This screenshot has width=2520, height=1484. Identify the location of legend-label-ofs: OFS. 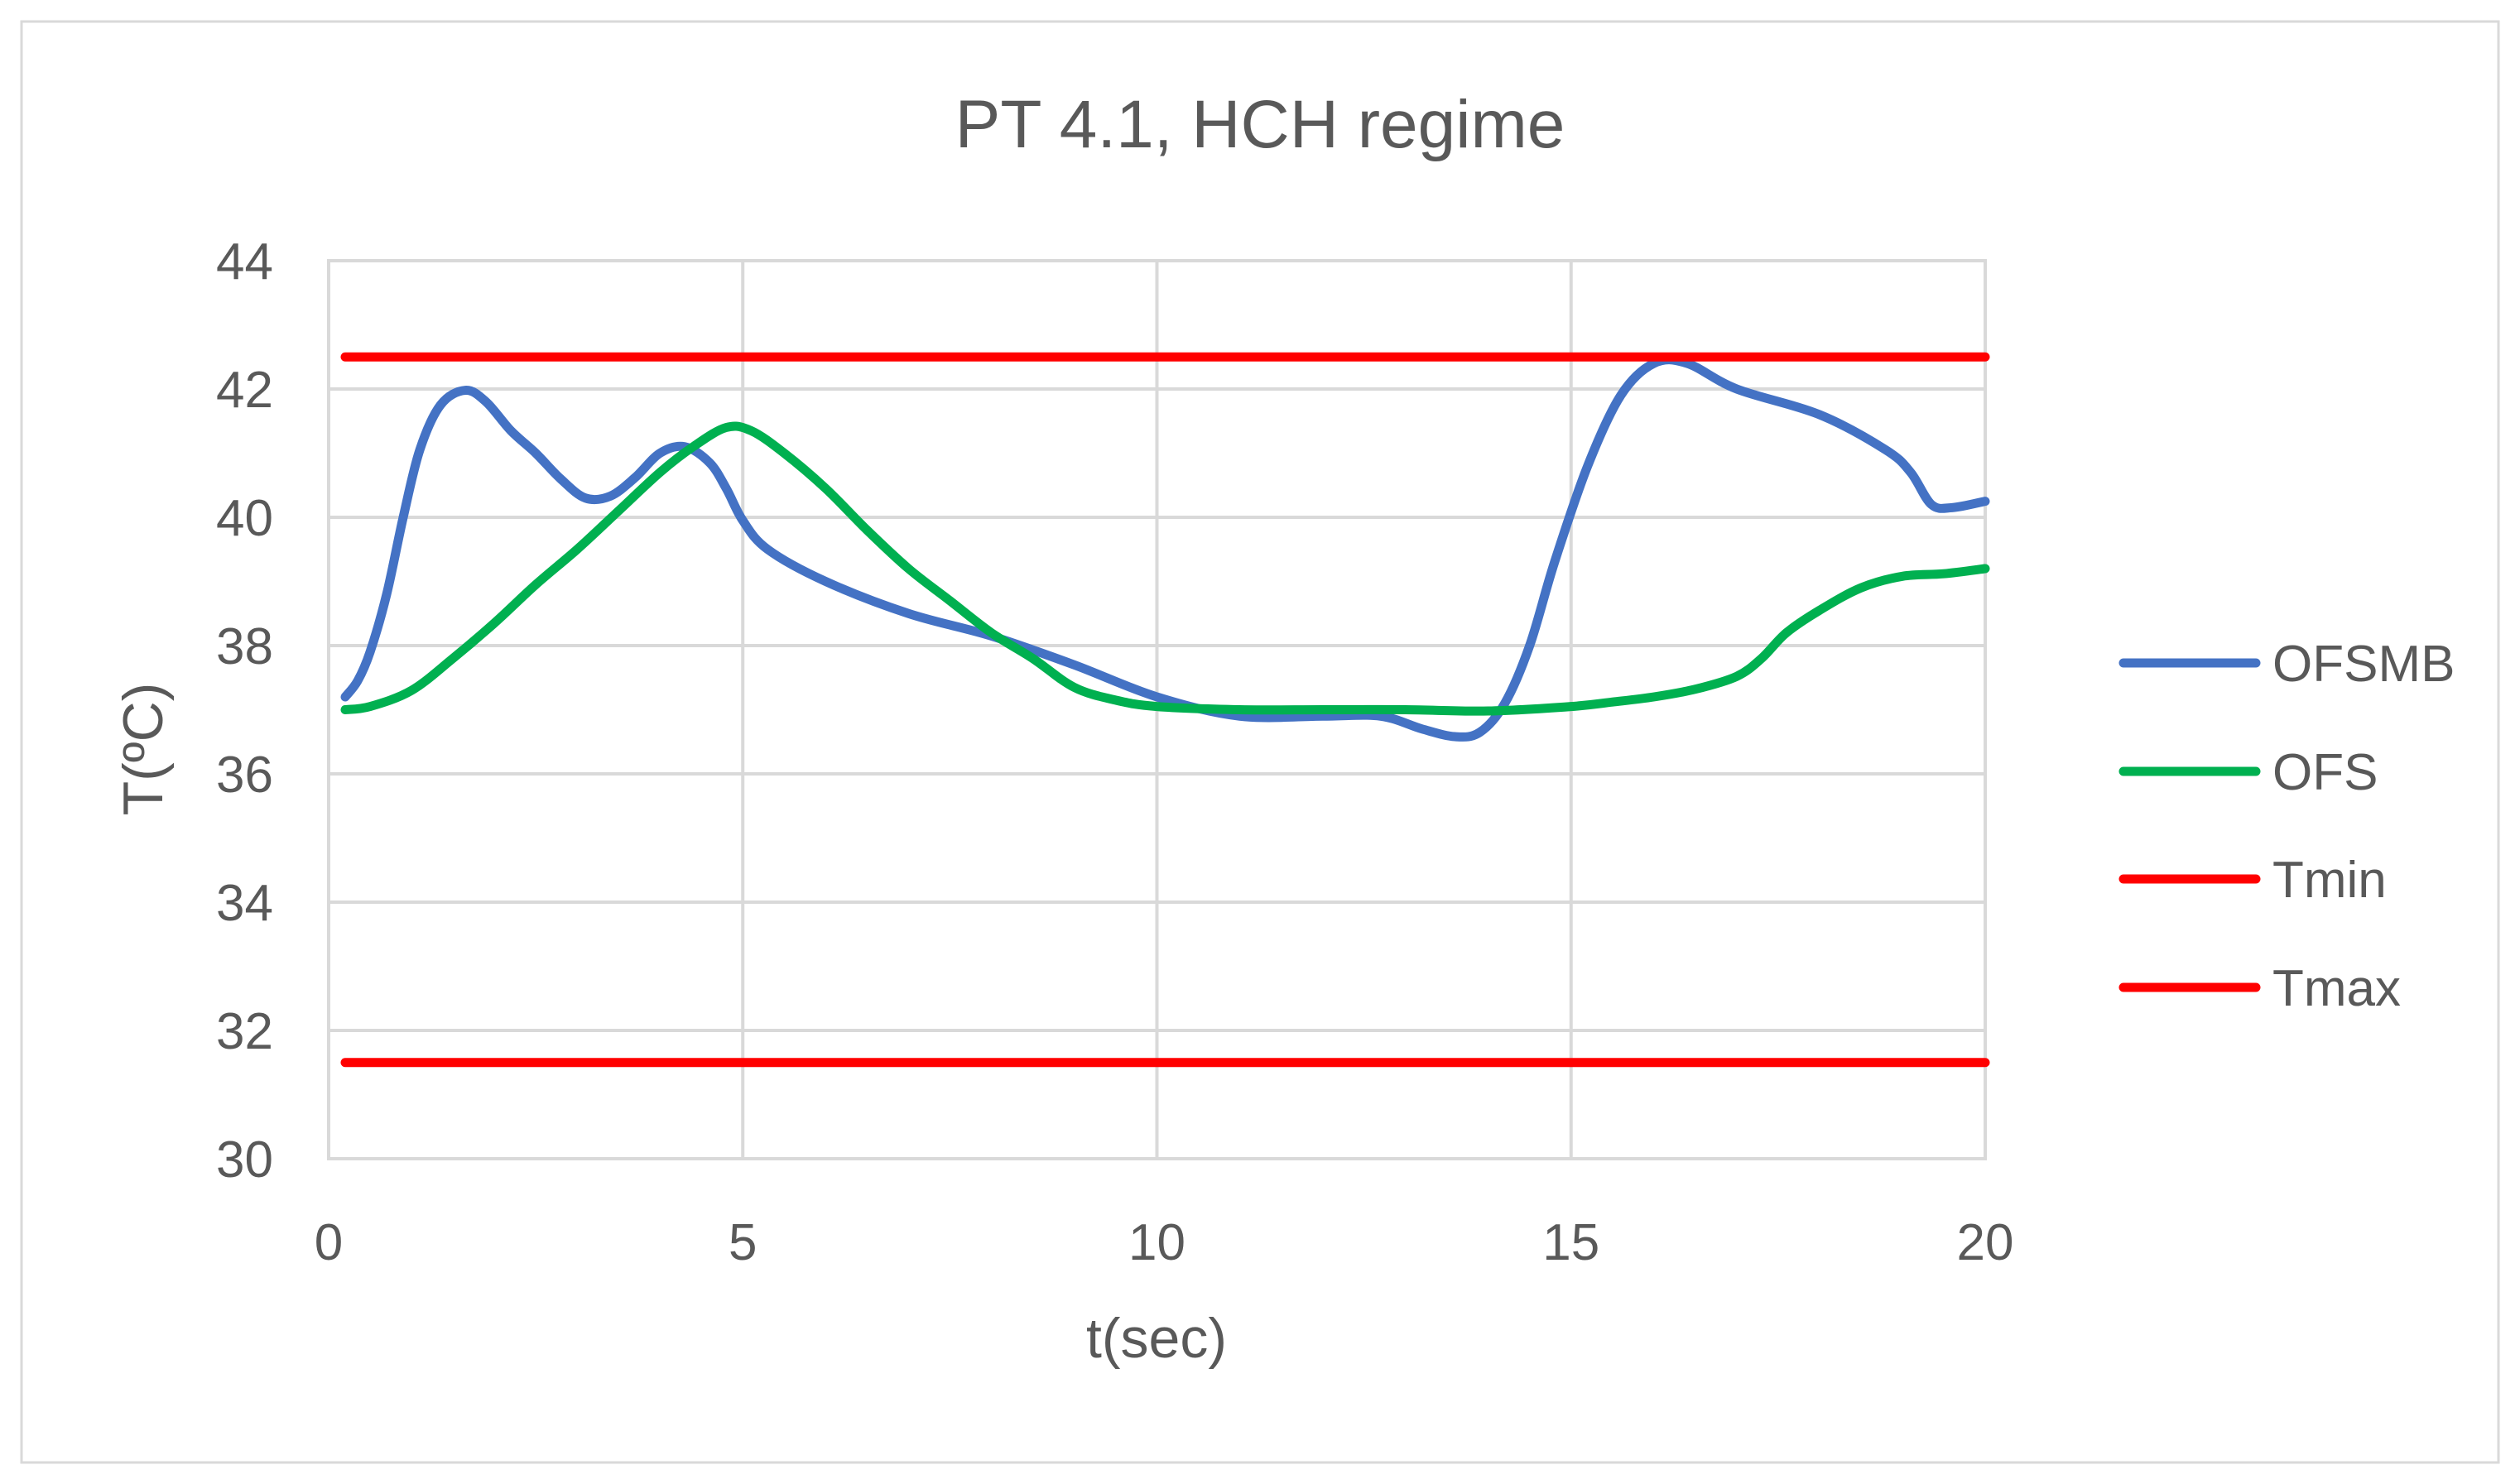
(2325, 772).